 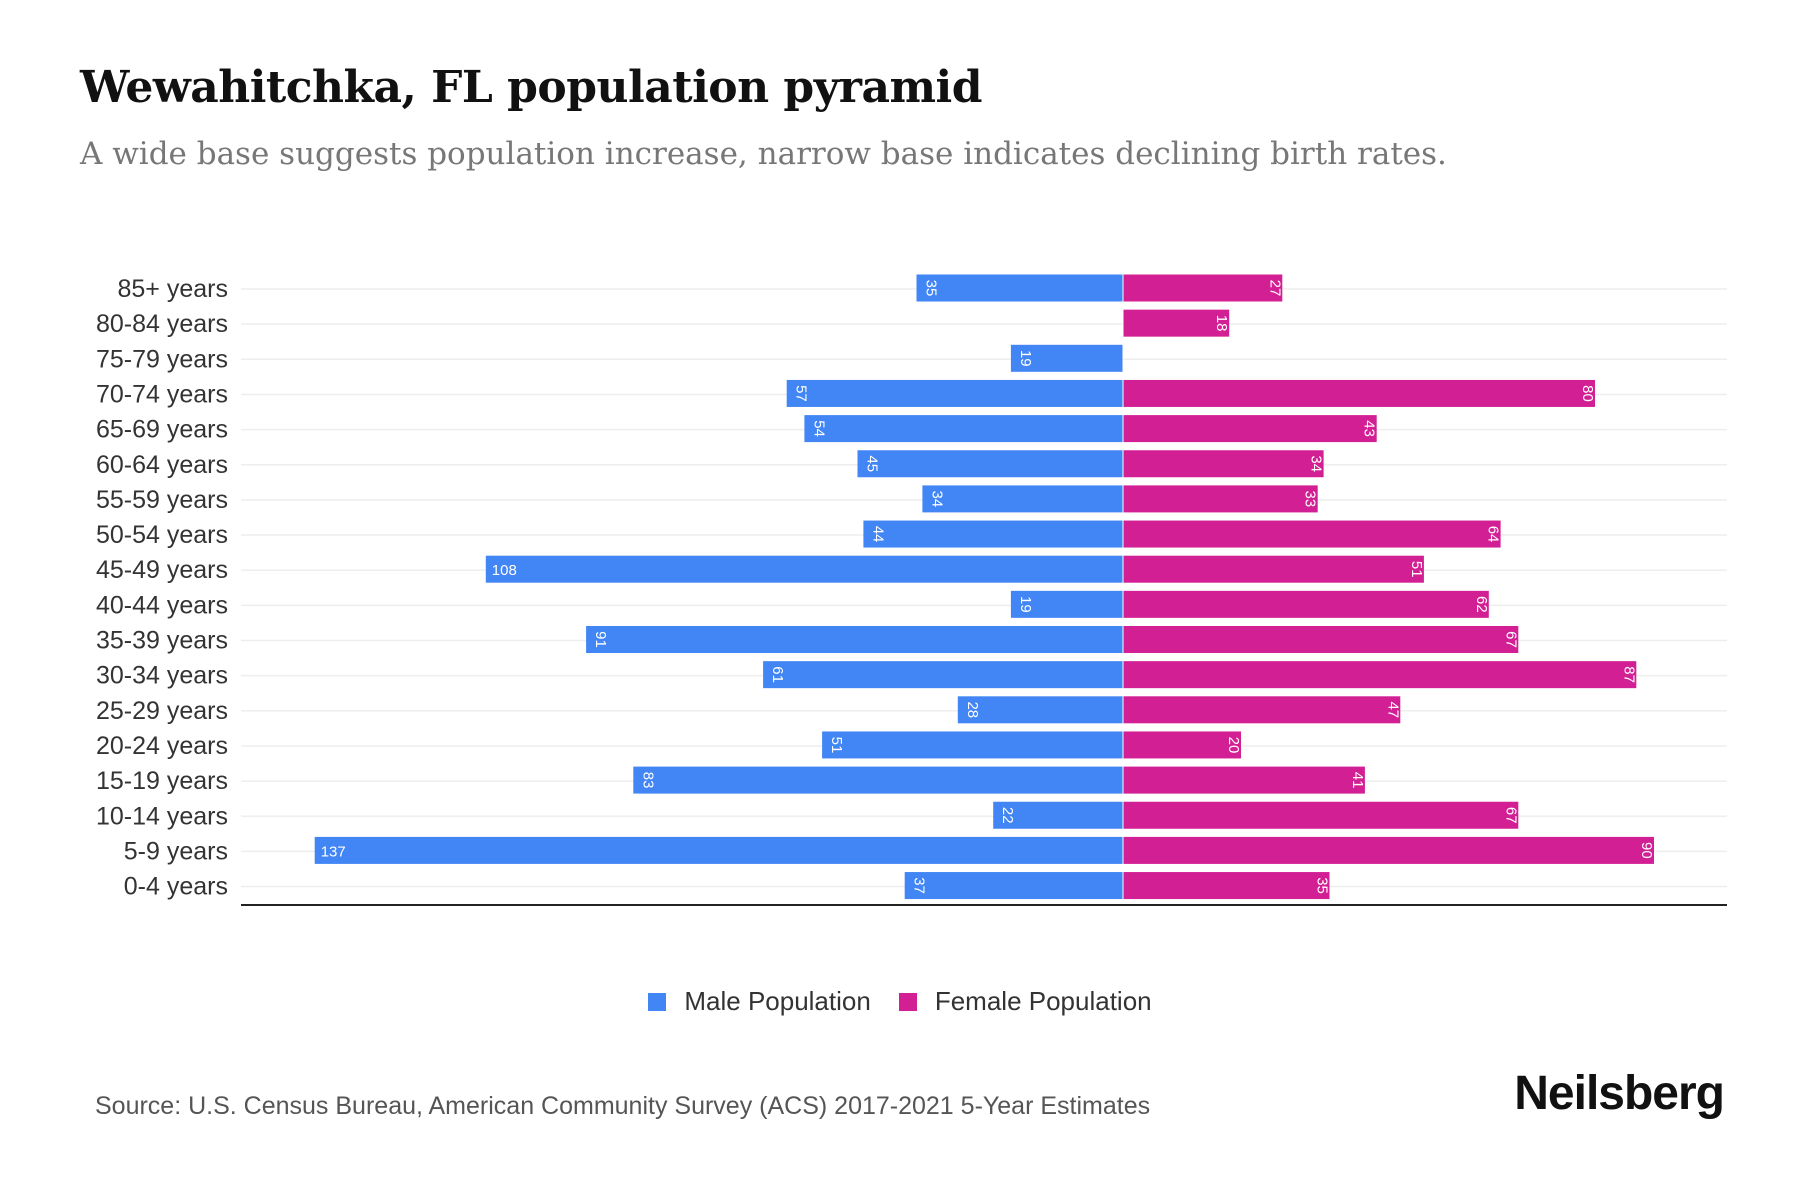 What do you see at coordinates (1274, 288) in the screenshot?
I see `female-value-label: 27` at bounding box center [1274, 288].